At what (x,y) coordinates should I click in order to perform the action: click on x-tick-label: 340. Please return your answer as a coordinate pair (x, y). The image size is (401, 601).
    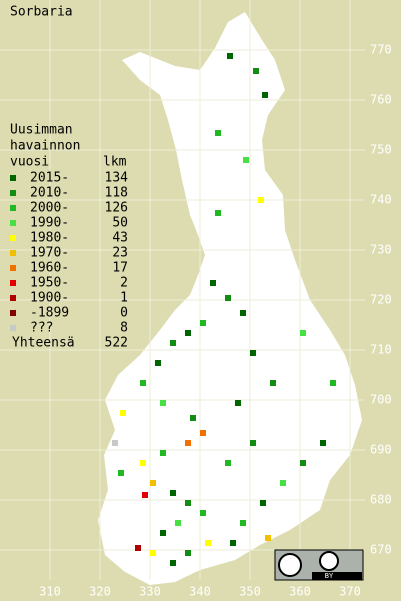
    Looking at the image, I should click on (200, 592).